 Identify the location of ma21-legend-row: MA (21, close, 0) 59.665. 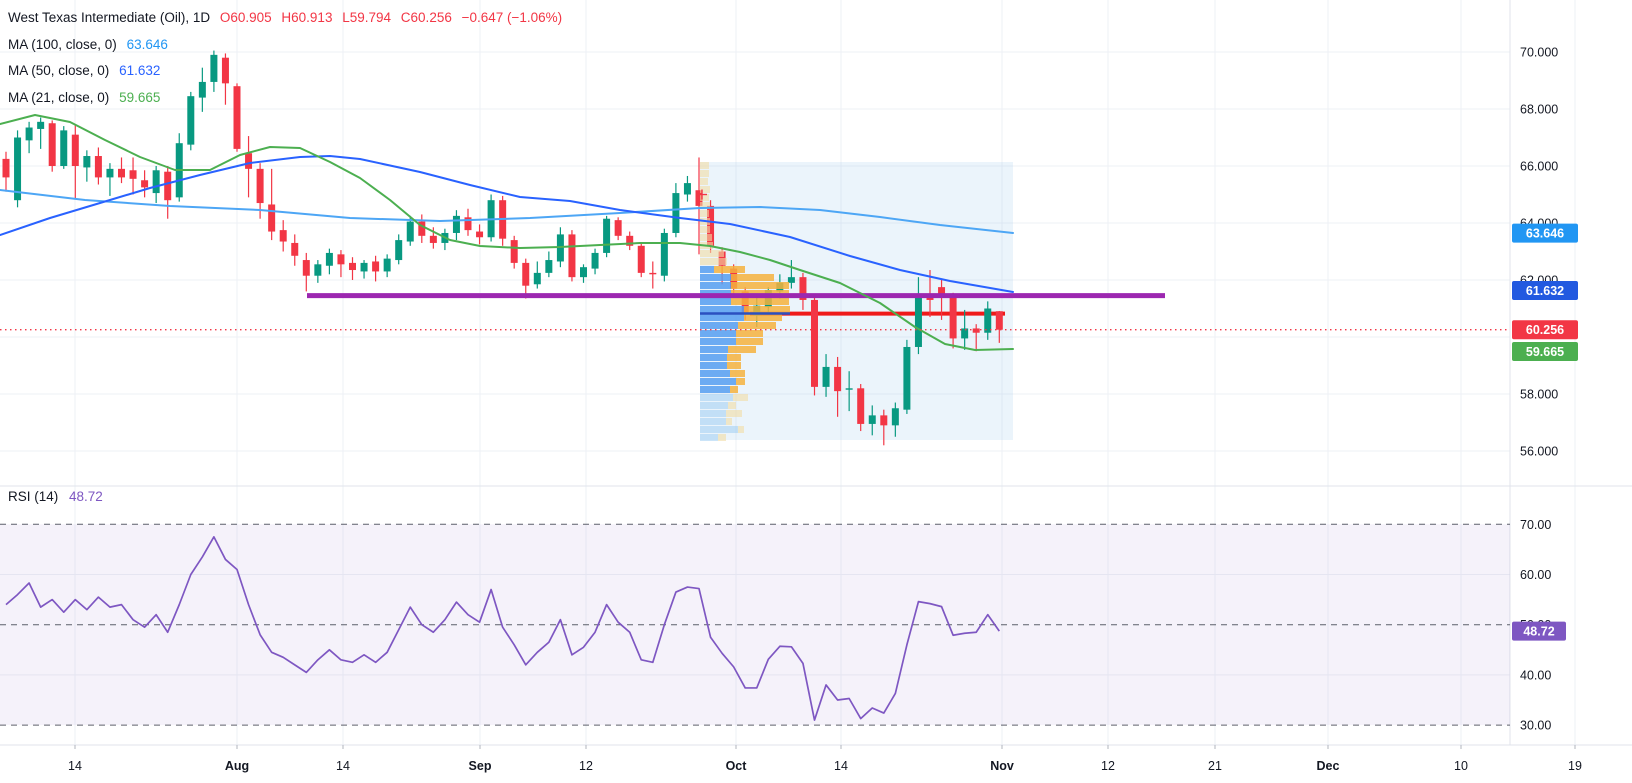
(285, 98).